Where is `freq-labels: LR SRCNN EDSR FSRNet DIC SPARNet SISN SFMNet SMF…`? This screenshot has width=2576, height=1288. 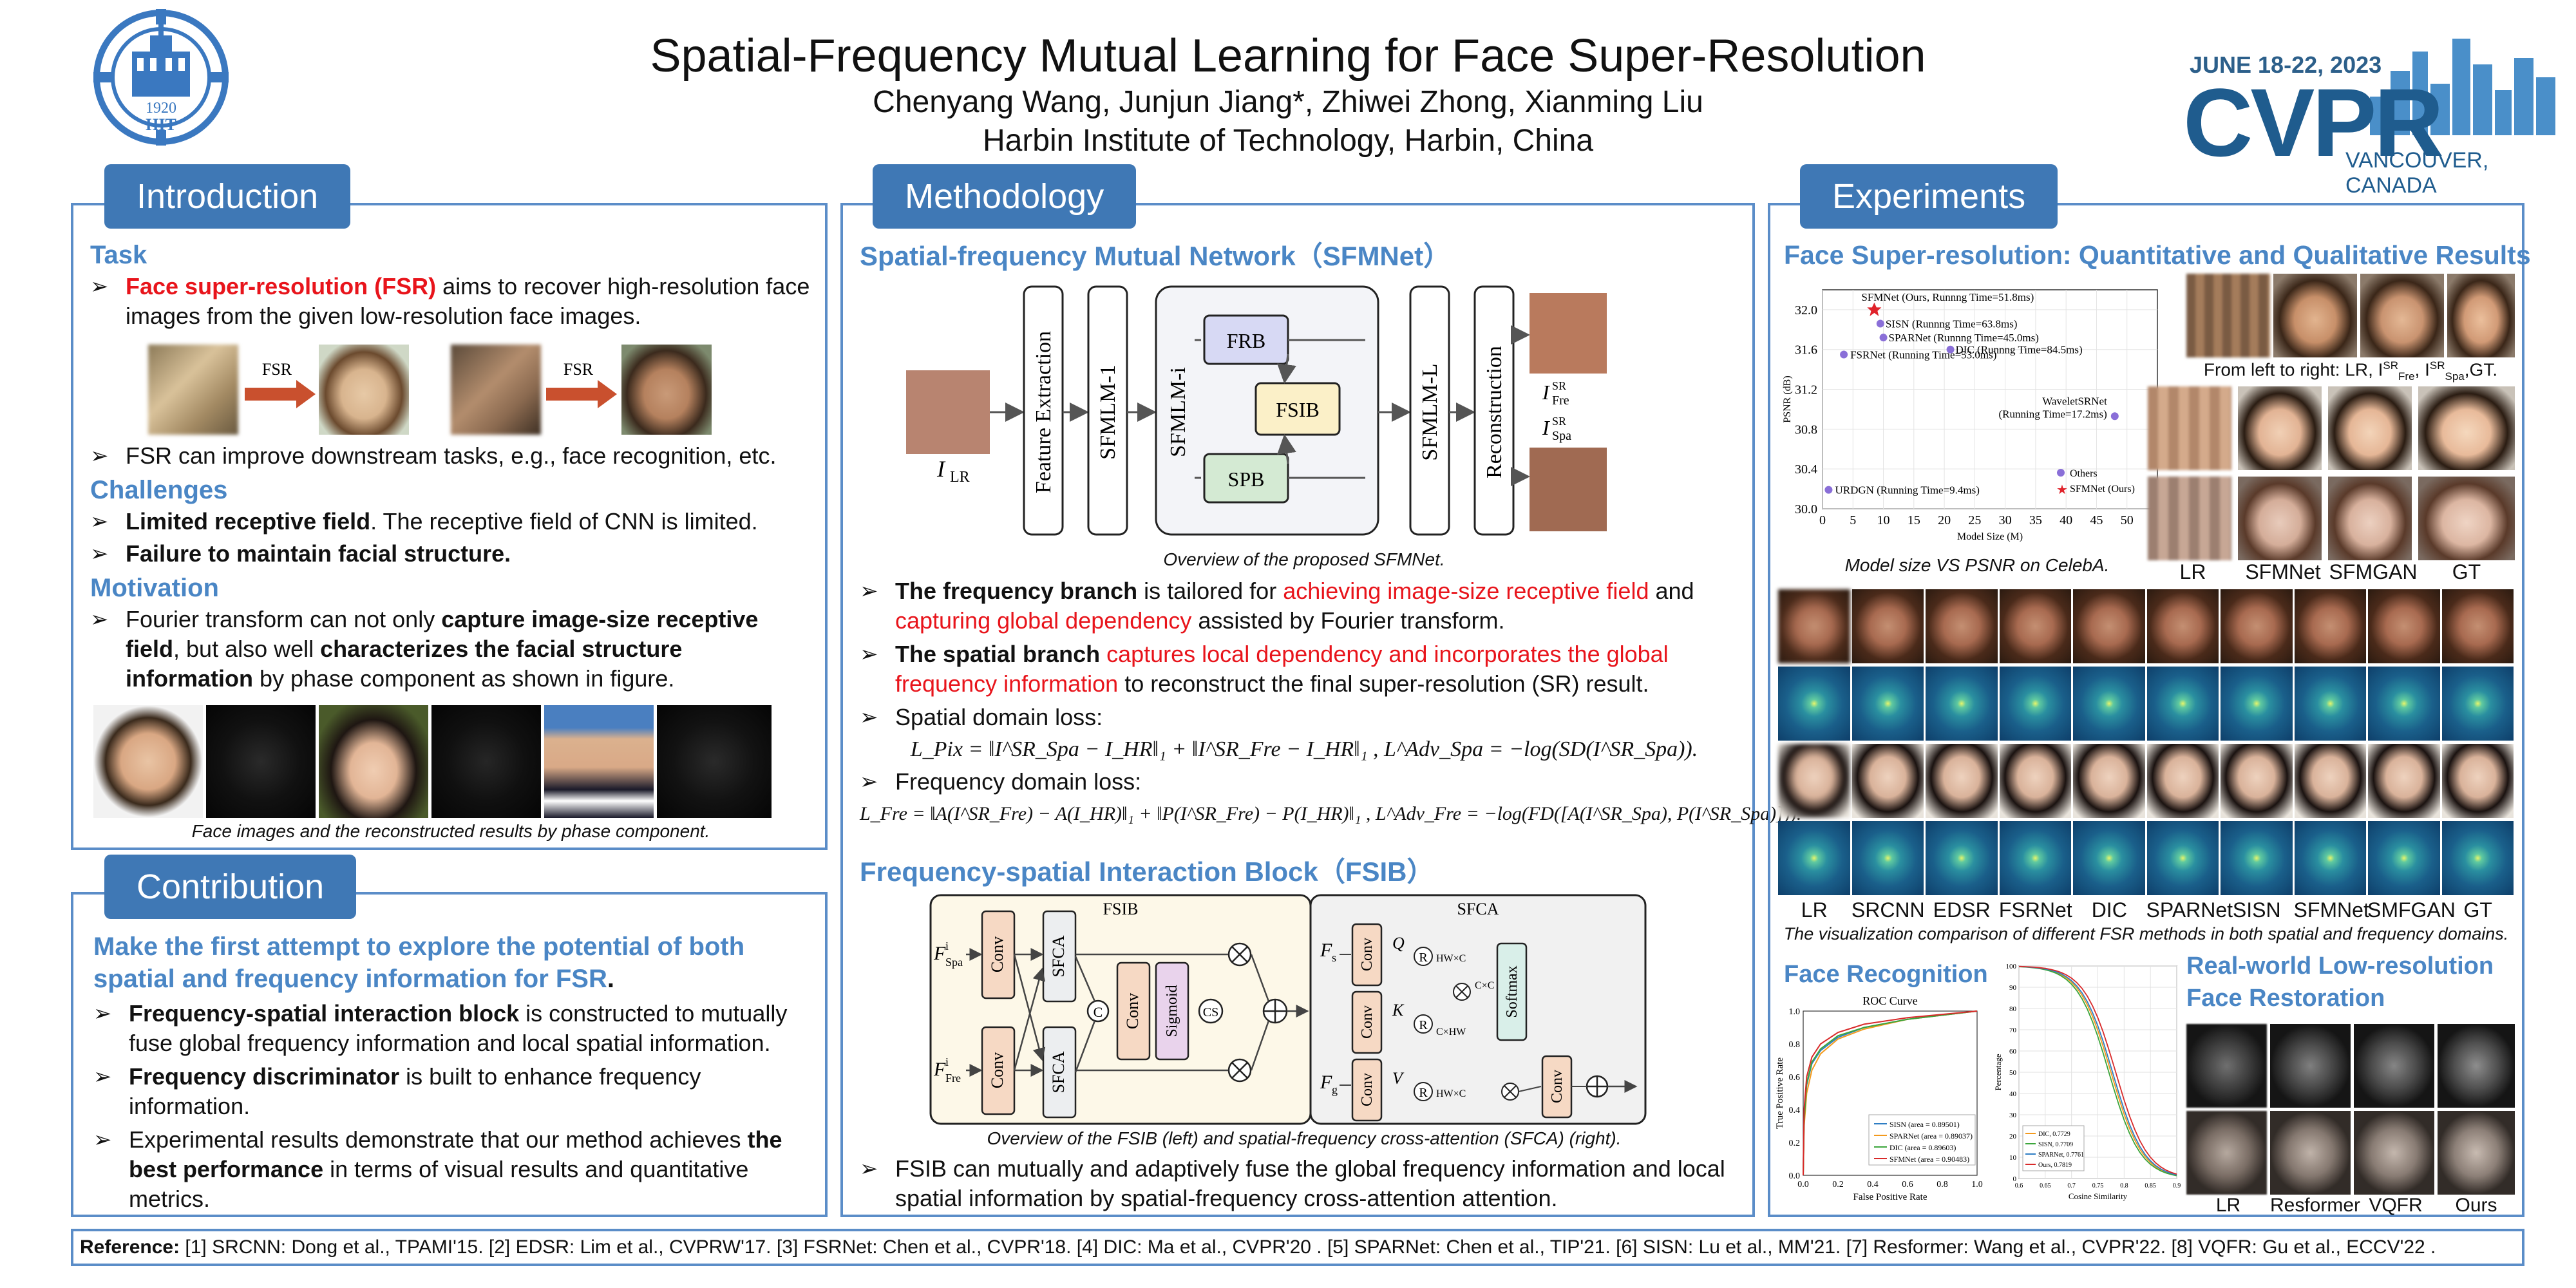 freq-labels: LR SRCNN EDSR FSRNet DIC SPARNet SISN SFMNet SMF… is located at coordinates (2146, 910).